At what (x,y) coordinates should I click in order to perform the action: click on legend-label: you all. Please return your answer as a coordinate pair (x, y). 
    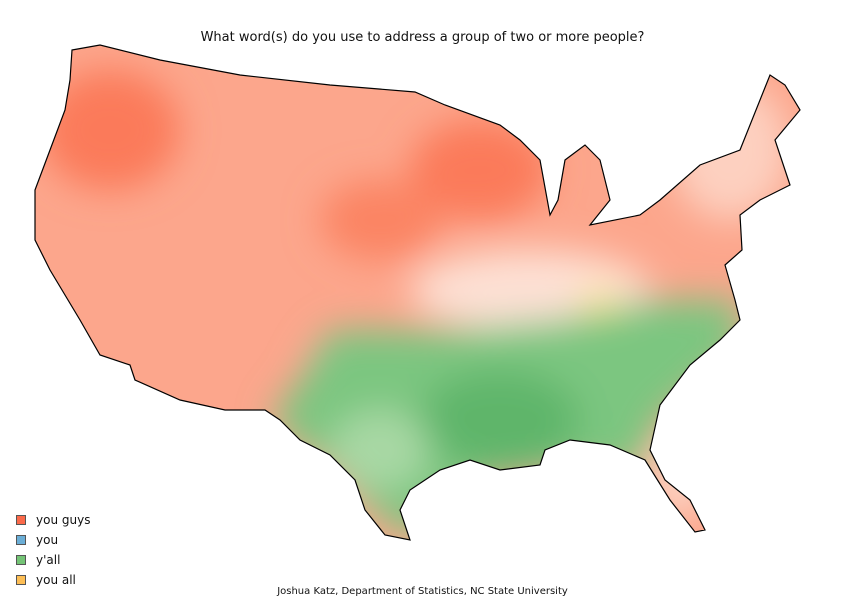
    Looking at the image, I should click on (56, 580).